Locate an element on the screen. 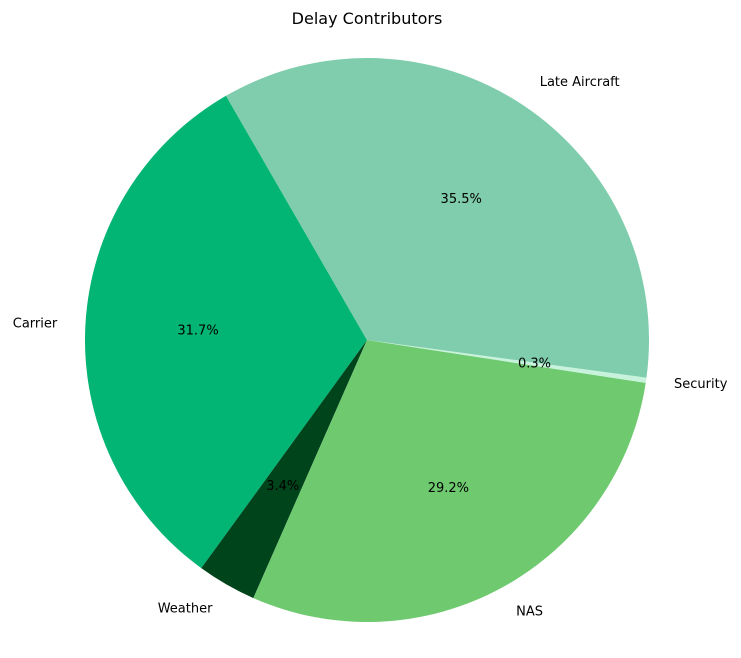 The image size is (741, 658). slice-label-security: Security is located at coordinates (701, 384).